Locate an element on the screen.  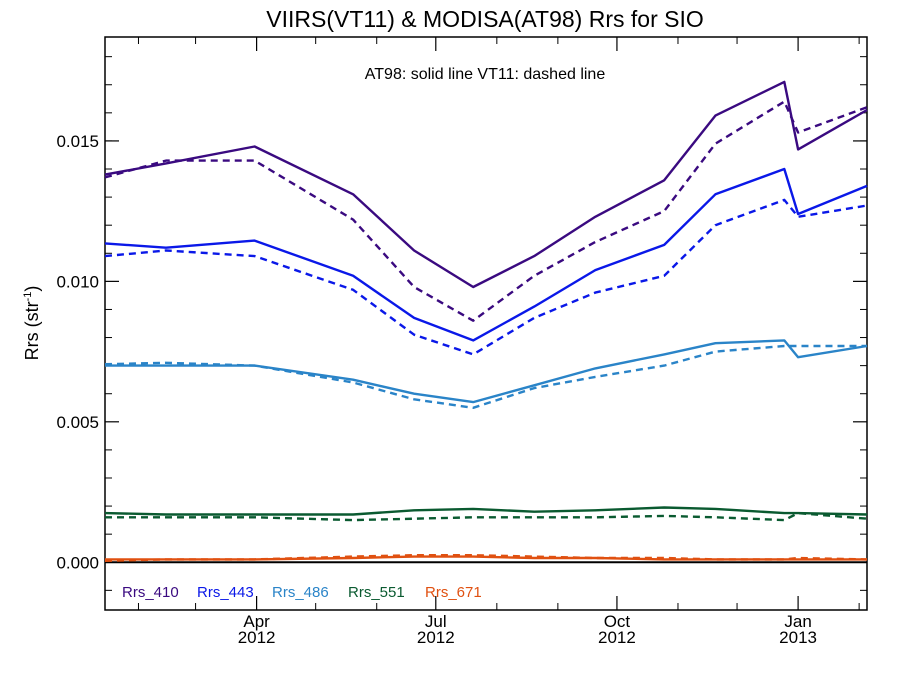
chart-title: VIIRS(VT11) & MODISA(AT98) Rrs for SIO is located at coordinates (485, 19).